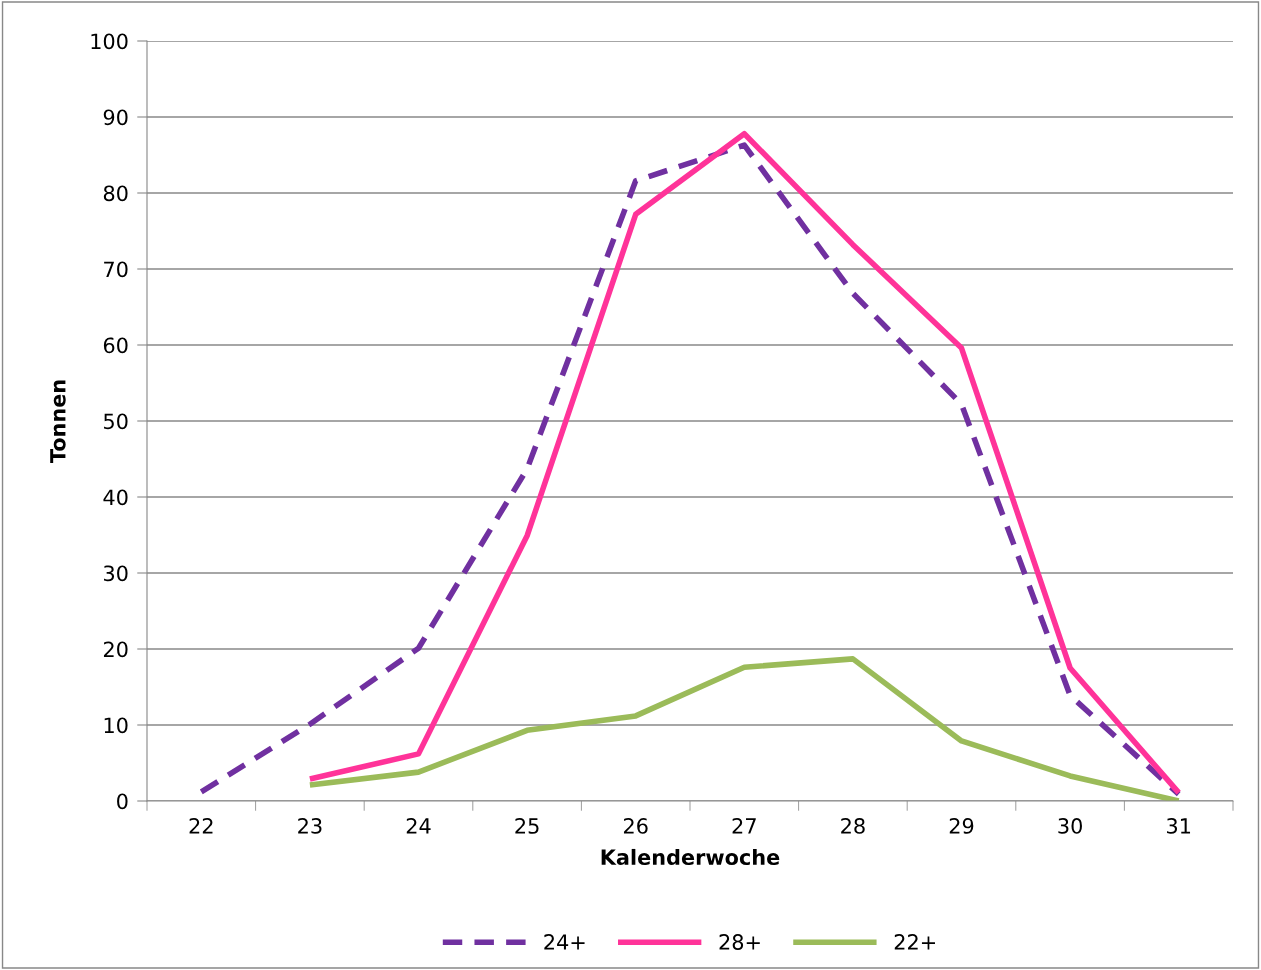  I want to click on legend-label: 28+, so click(739, 942).